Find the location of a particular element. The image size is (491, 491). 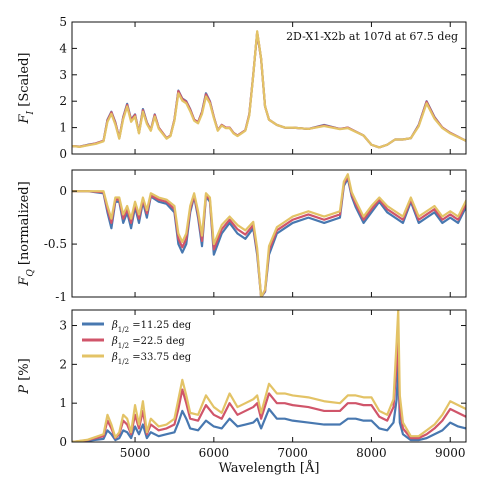

x-tick-label: 6000 is located at coordinates (214, 453).